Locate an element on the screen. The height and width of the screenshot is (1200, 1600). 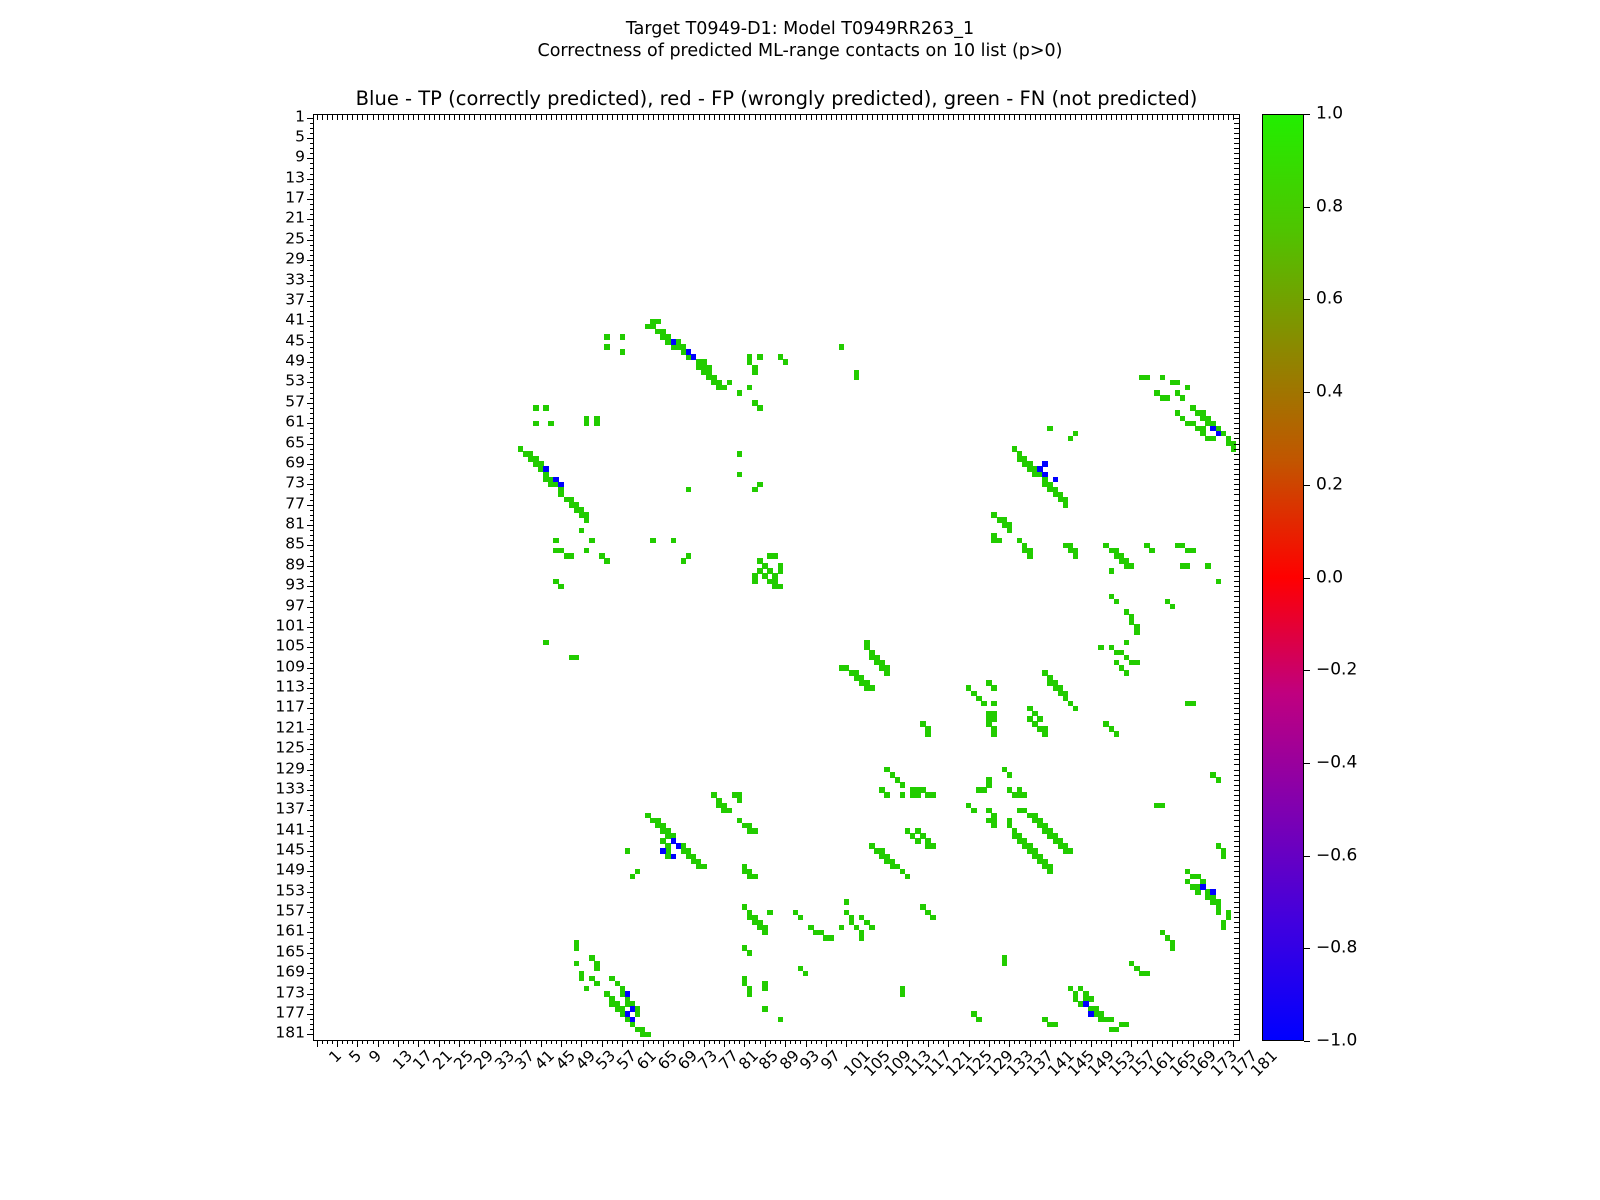
y-axis-tick-label: 113 is located at coordinates (290, 686).